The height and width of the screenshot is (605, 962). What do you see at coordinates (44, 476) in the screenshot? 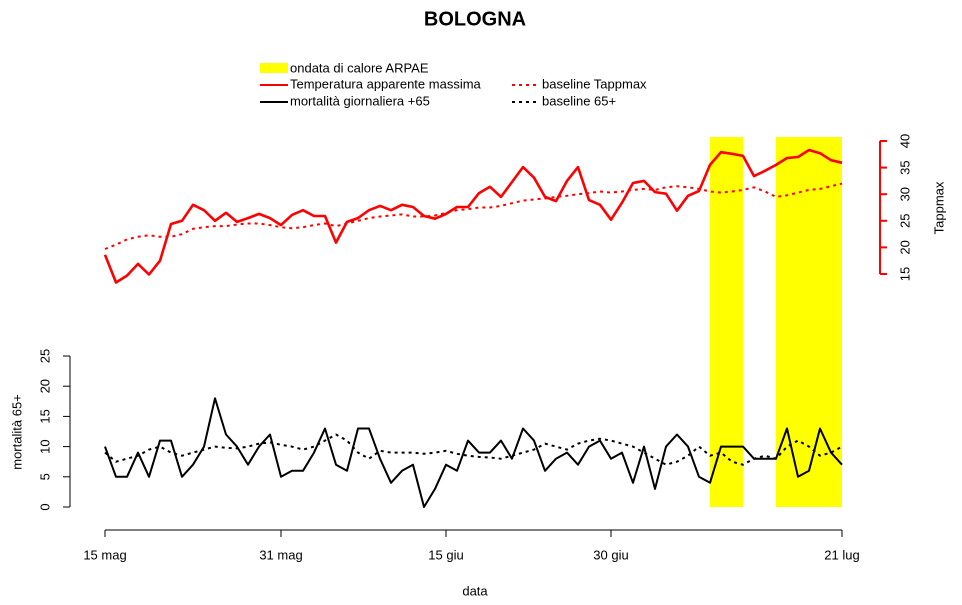
I see `y-tick-label: 5` at bounding box center [44, 476].